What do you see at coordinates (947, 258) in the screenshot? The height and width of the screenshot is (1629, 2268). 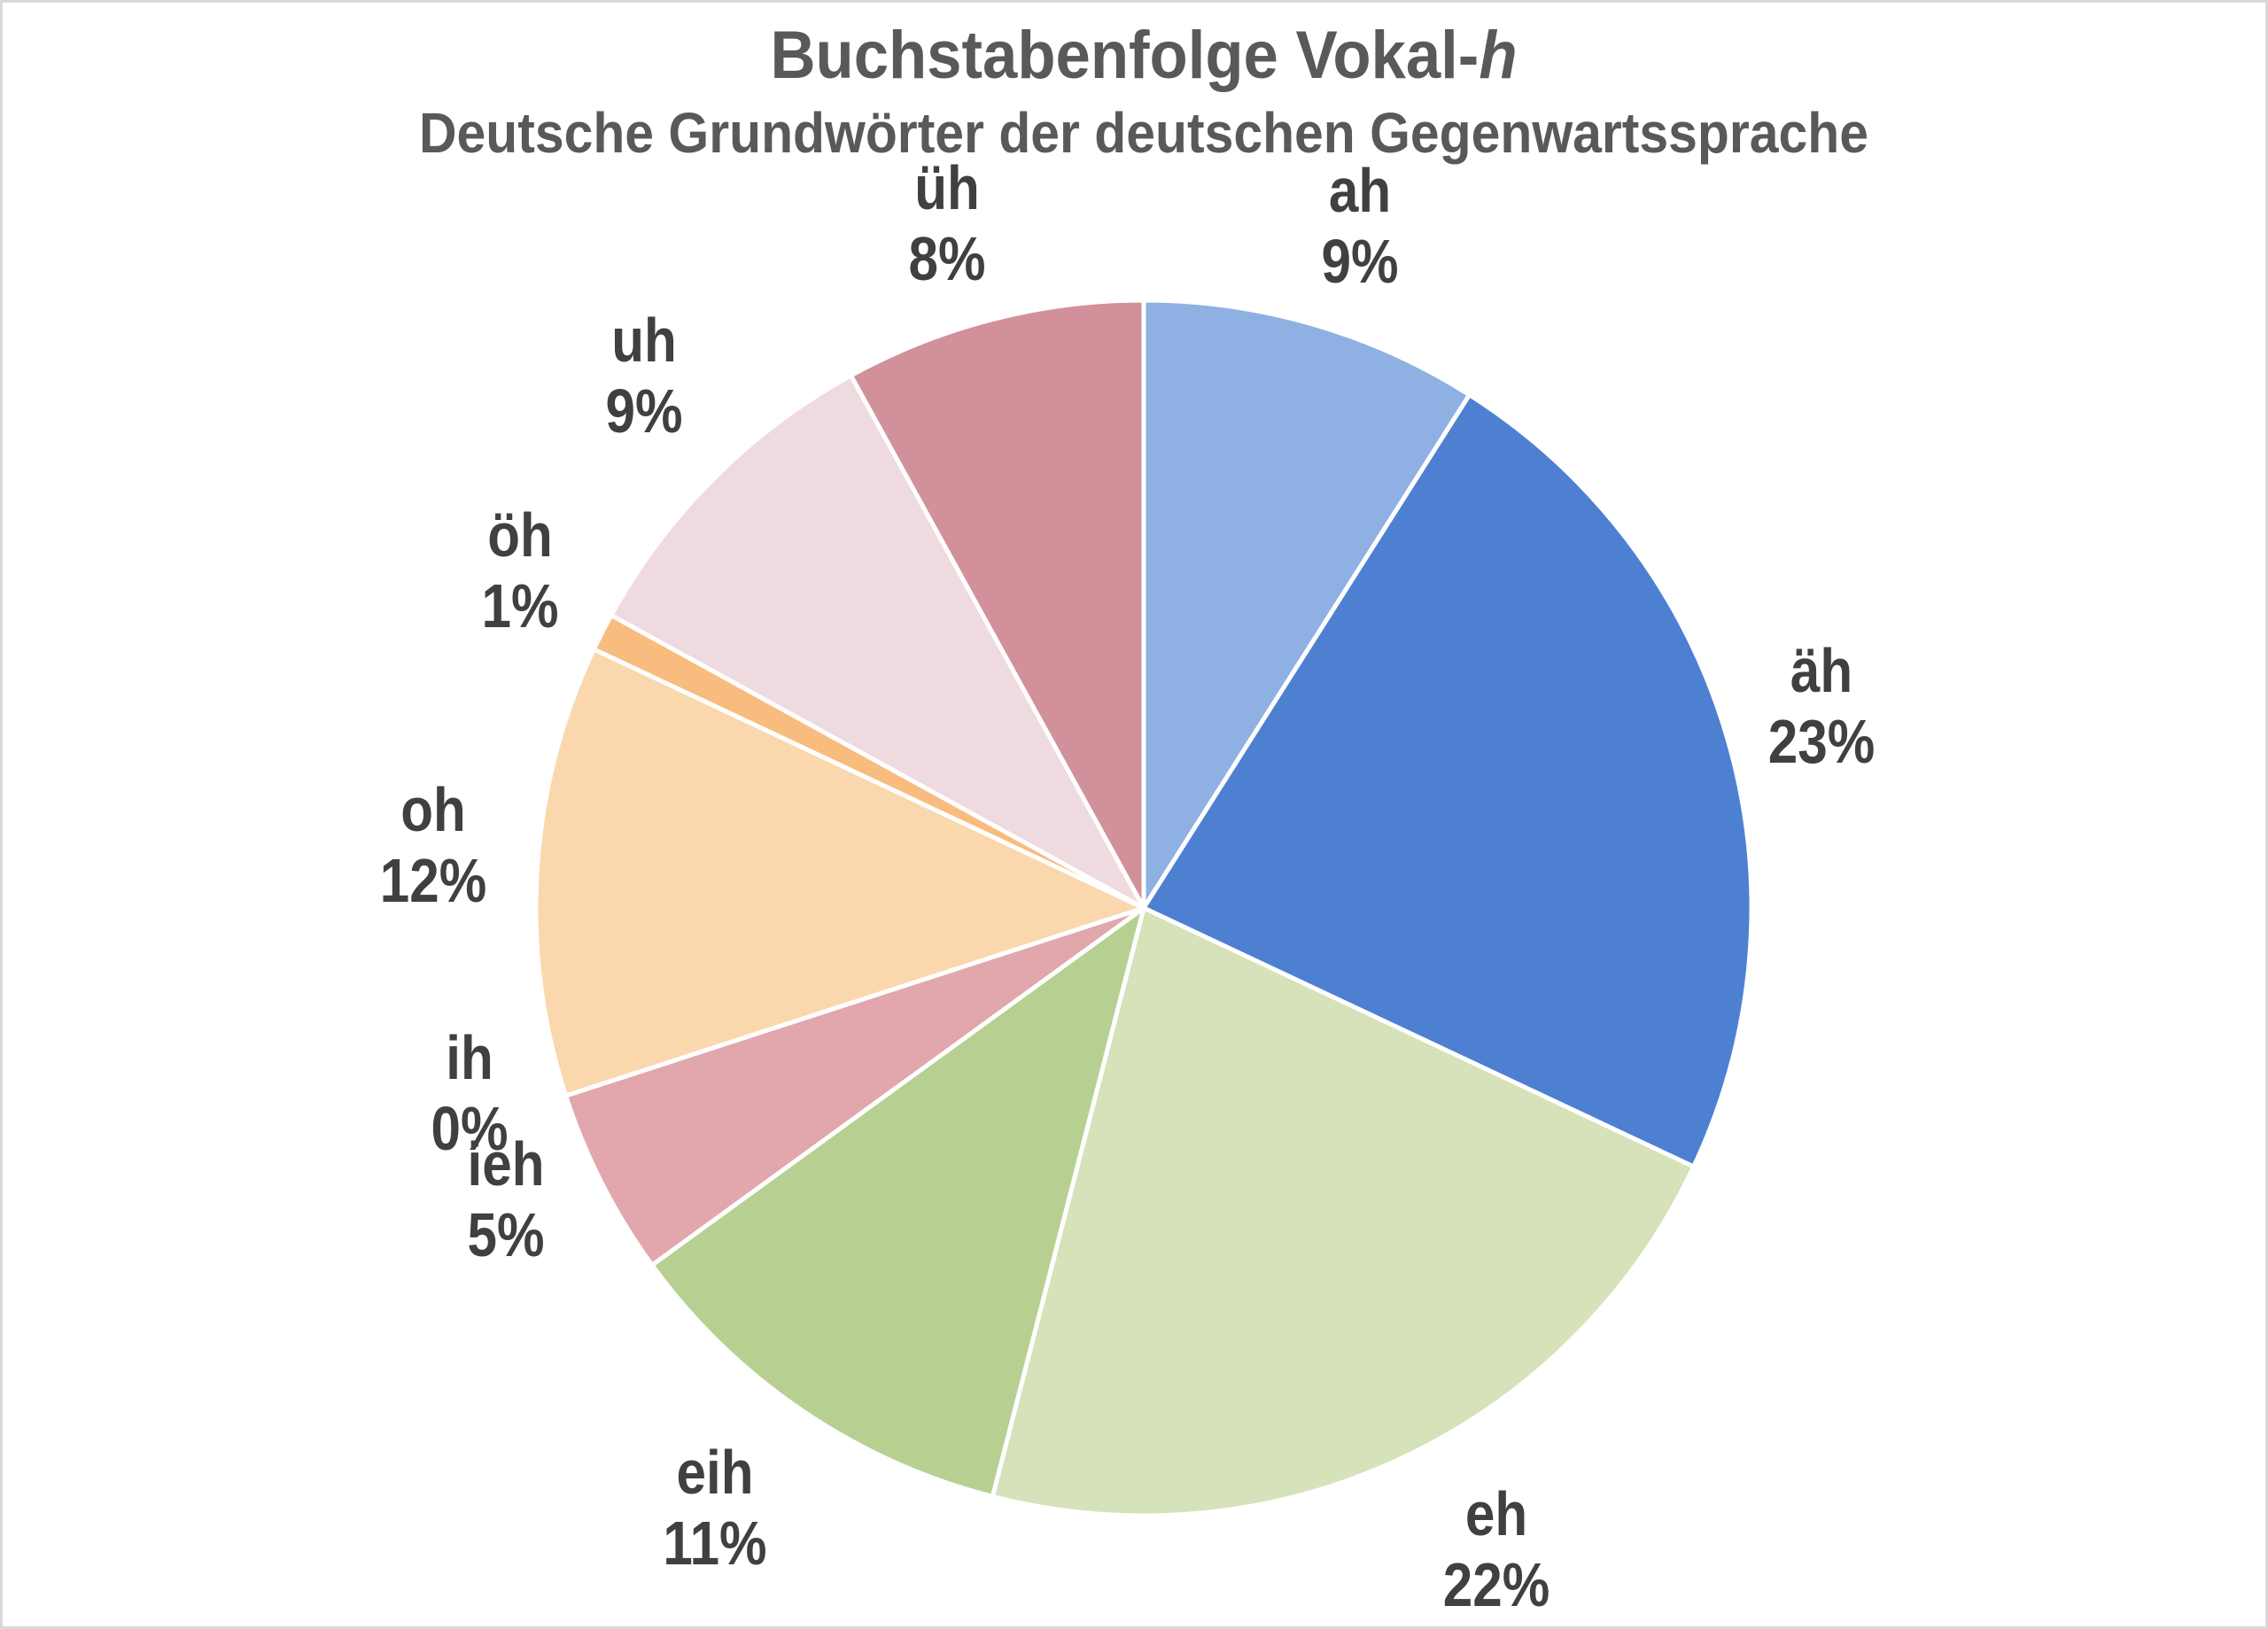 I see `slice-label-percent: 8%` at bounding box center [947, 258].